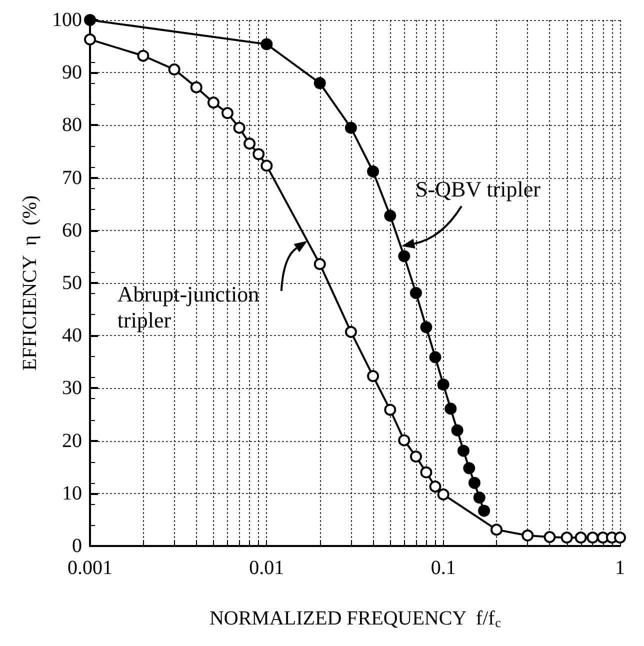 Image resolution: width=644 pixels, height=646 pixels. What do you see at coordinates (355, 619) in the screenshot?
I see `x-axis-title: NORMALIZED FREQUENCY f/fc` at bounding box center [355, 619].